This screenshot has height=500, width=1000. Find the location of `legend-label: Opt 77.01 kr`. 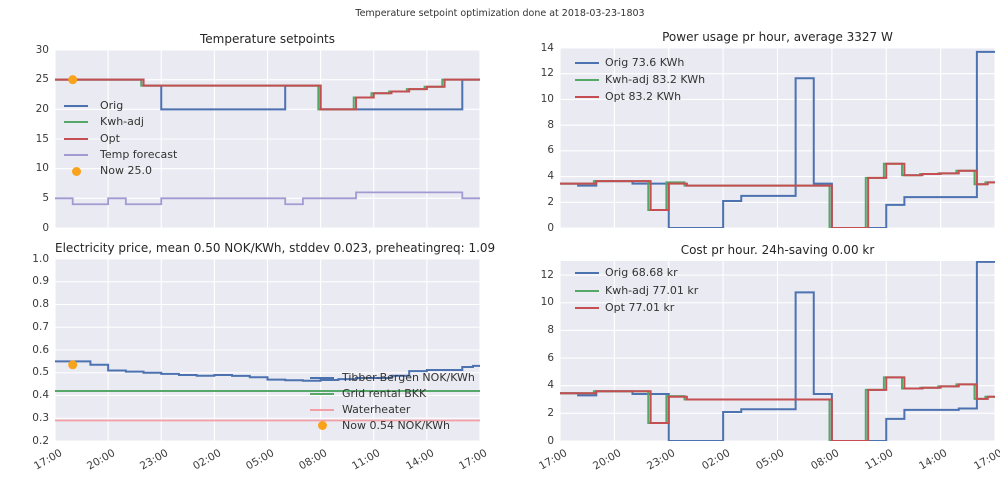

legend-label: Opt 77.01 kr is located at coordinates (640, 307).